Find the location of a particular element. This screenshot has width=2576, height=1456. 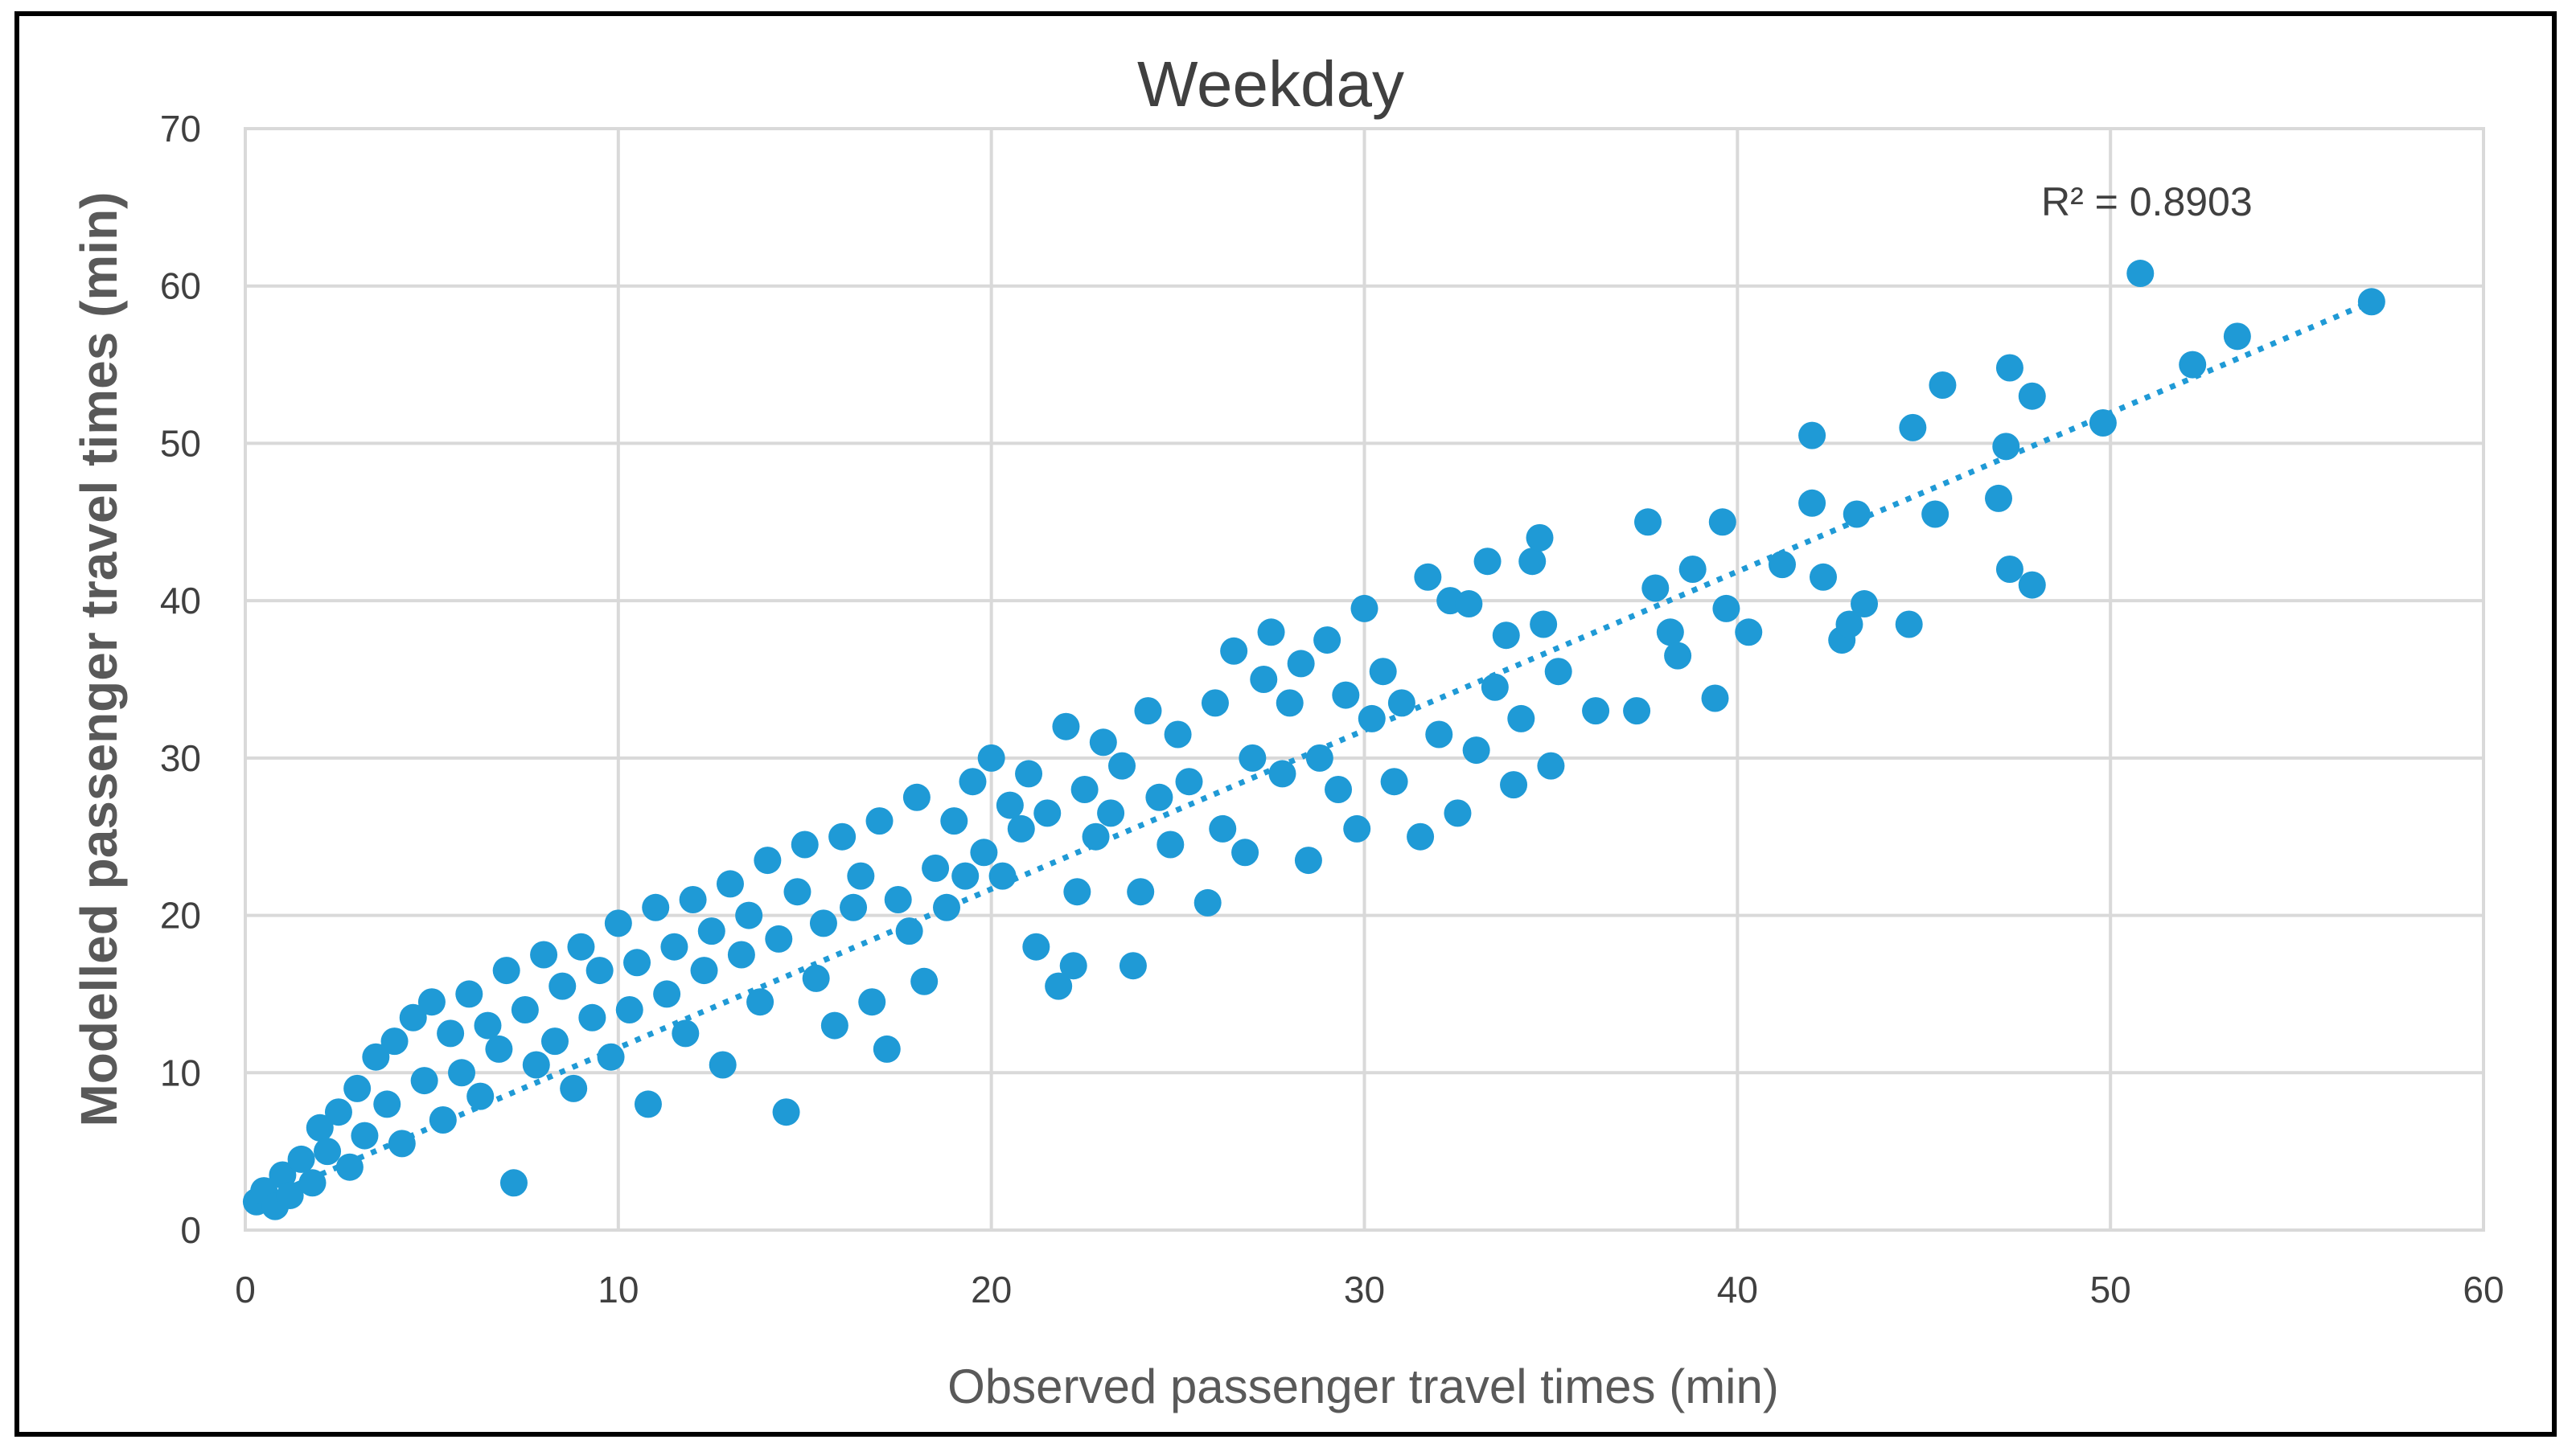

y-tick-label: 20 is located at coordinates (180, 916).